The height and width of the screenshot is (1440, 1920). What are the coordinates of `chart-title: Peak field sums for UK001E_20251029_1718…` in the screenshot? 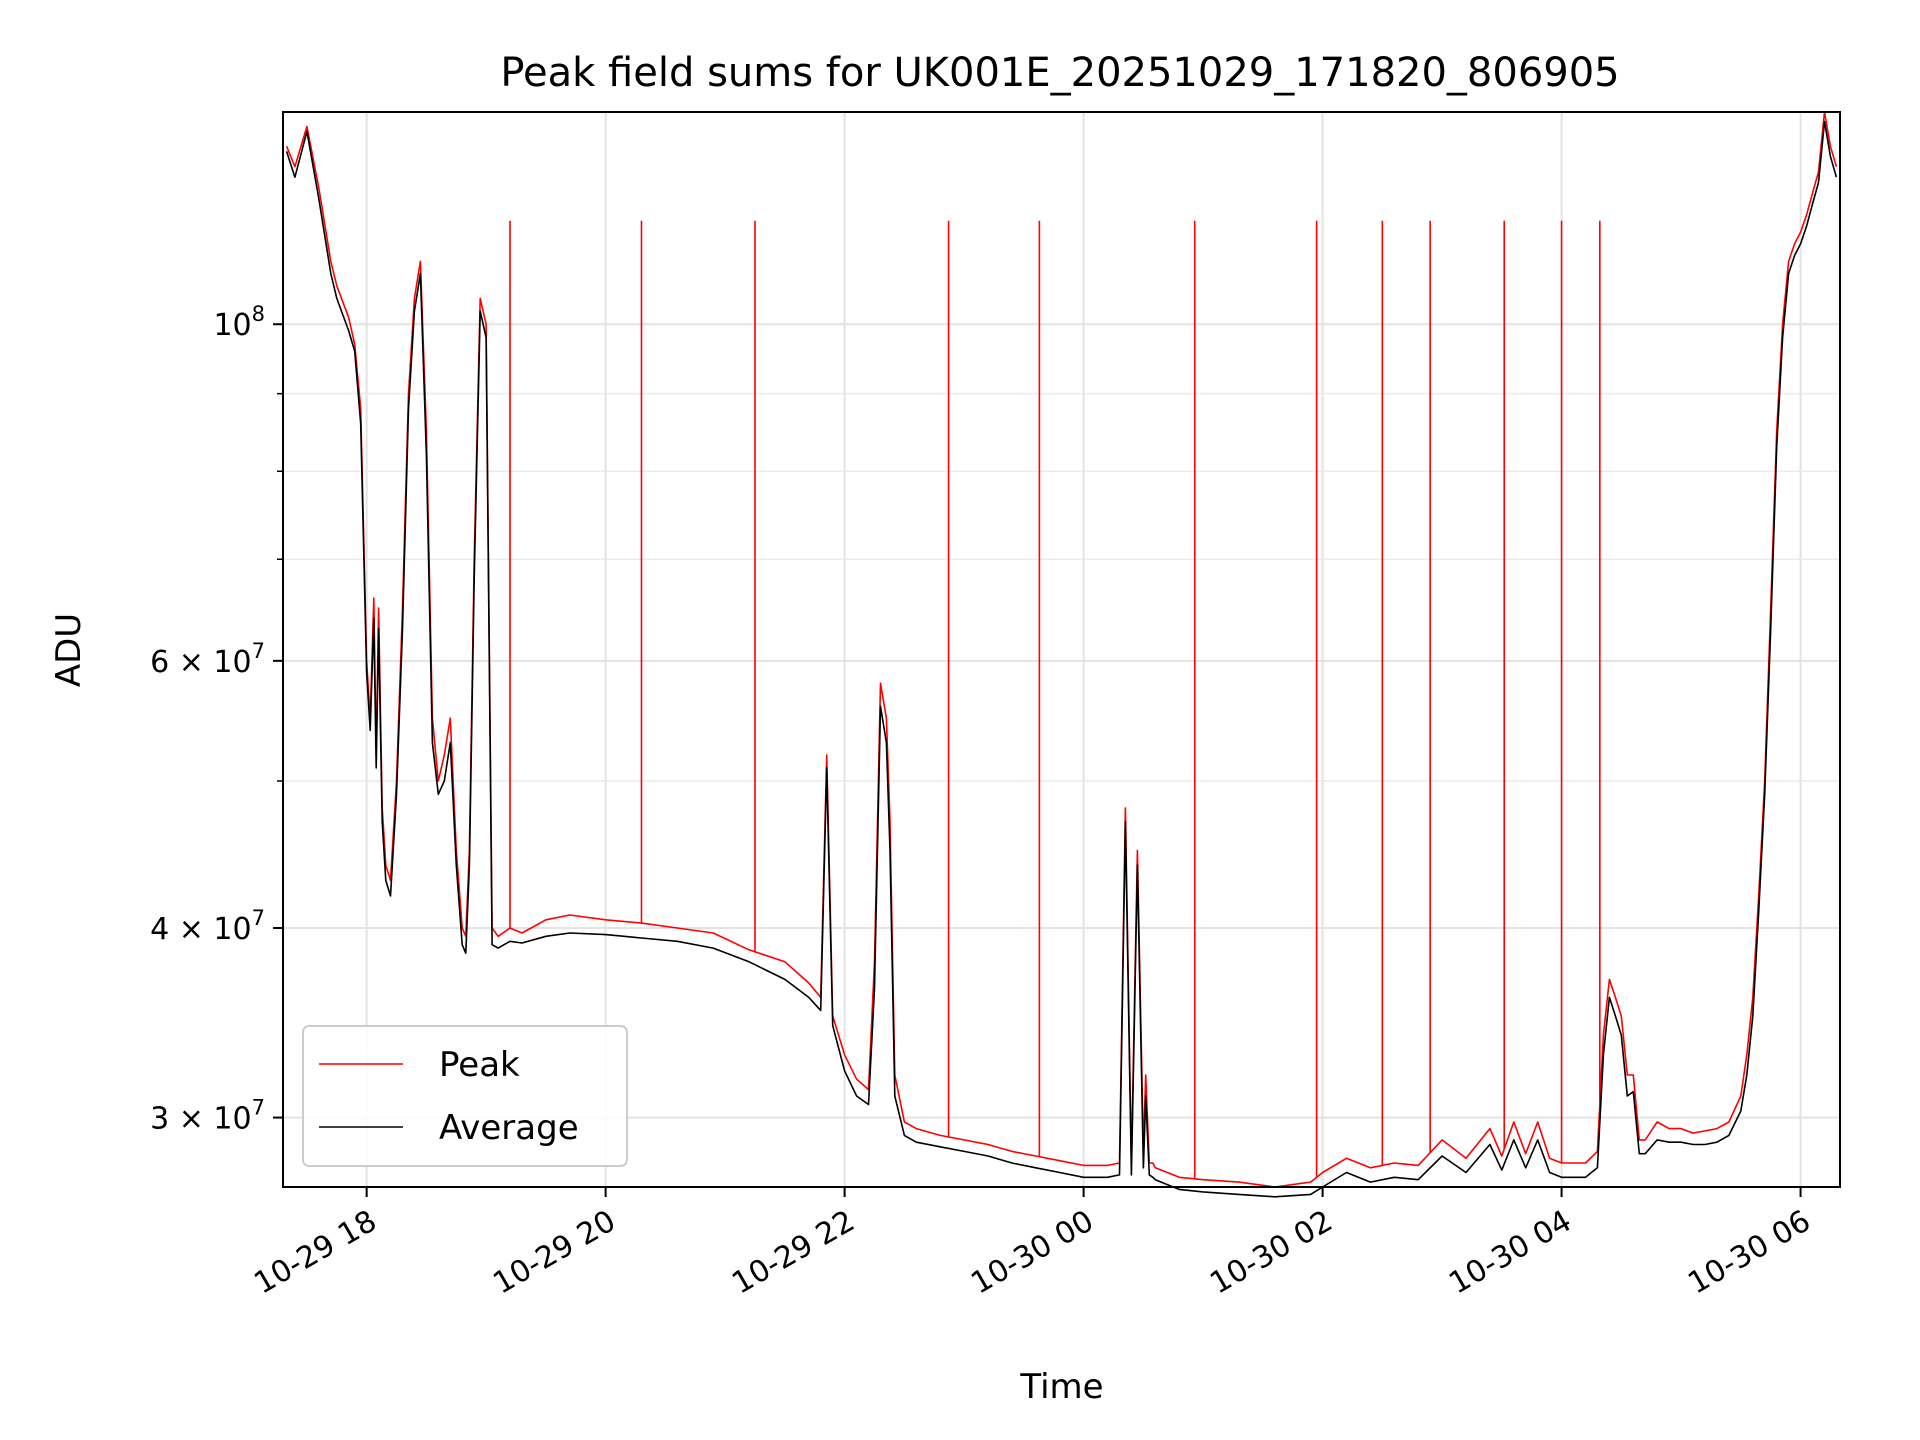 It's located at (1059, 73).